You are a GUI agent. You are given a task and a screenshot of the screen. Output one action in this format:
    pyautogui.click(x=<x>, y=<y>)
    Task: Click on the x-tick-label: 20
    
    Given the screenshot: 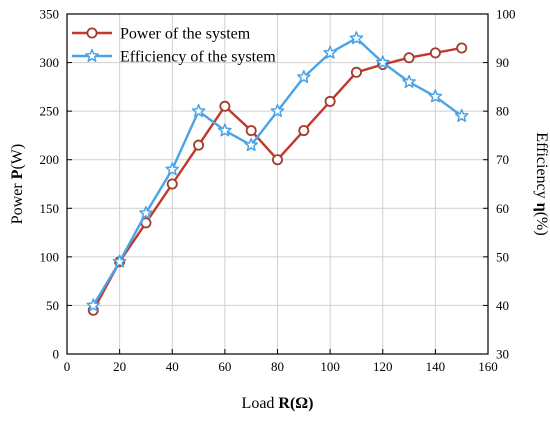 What is the action you would take?
    pyautogui.click(x=119, y=366)
    